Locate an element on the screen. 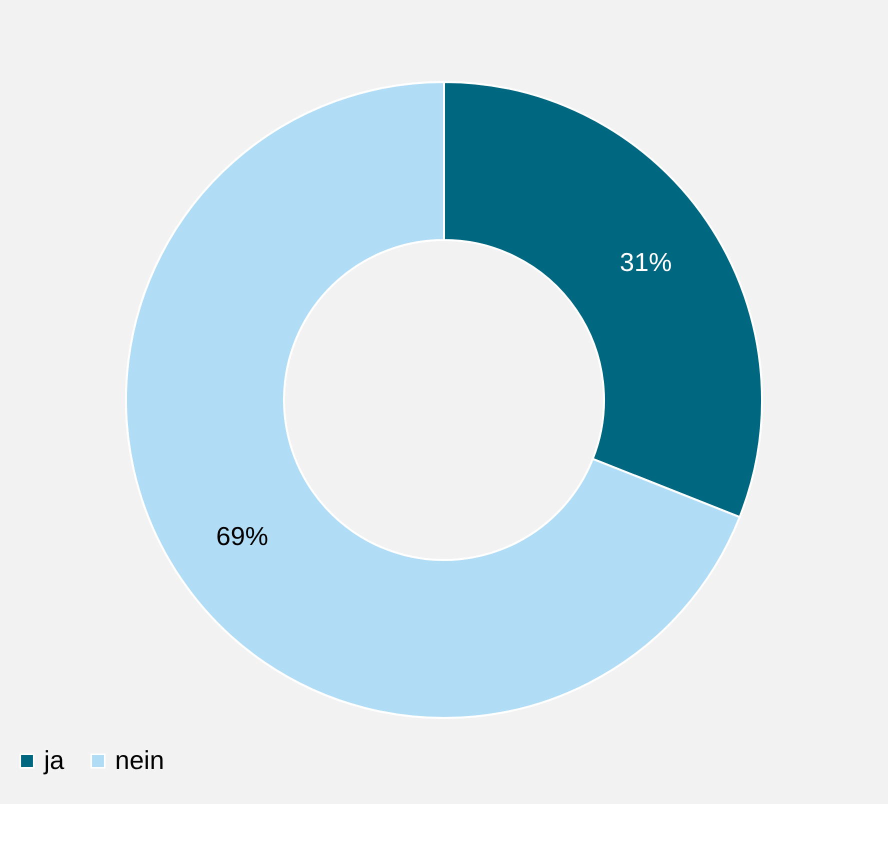 This screenshot has width=888, height=868. legend-label: ja is located at coordinates (54, 760).